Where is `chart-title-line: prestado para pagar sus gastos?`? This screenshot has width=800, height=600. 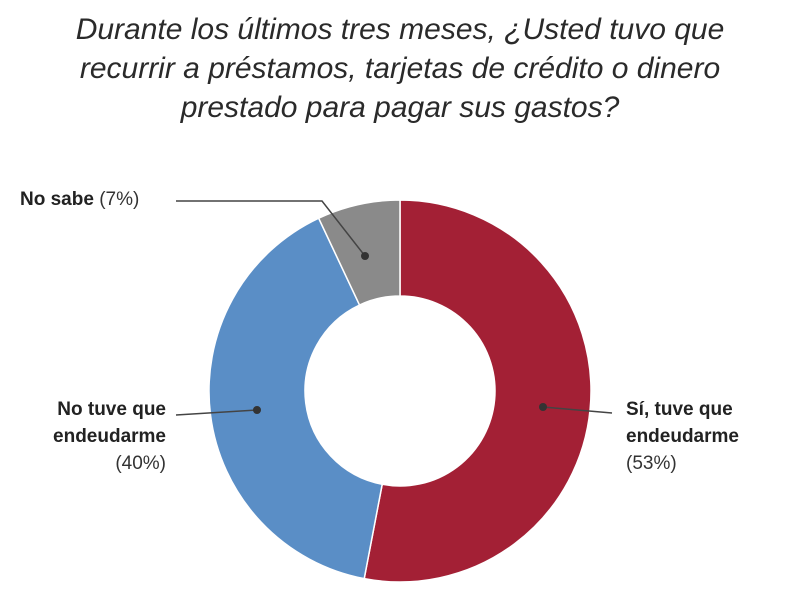
chart-title-line: prestado para pagar sus gastos? is located at coordinates (400, 107).